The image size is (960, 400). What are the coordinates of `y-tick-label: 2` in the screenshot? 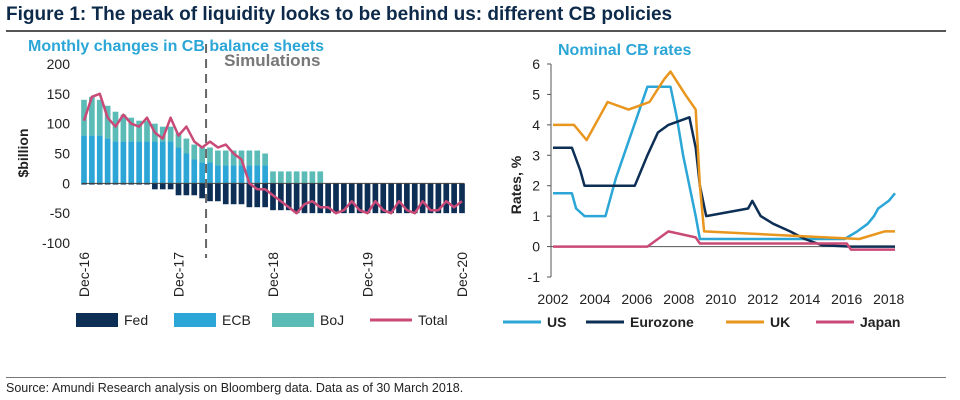 It's located at (536, 186).